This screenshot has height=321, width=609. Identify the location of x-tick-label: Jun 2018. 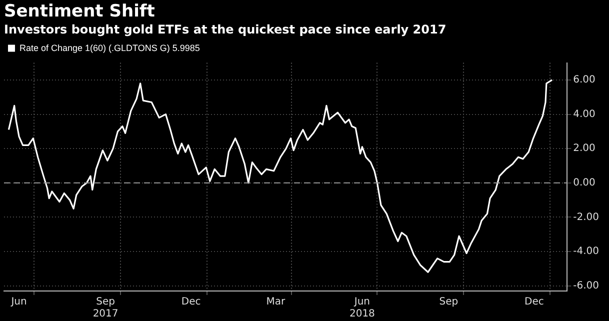
(362, 308).